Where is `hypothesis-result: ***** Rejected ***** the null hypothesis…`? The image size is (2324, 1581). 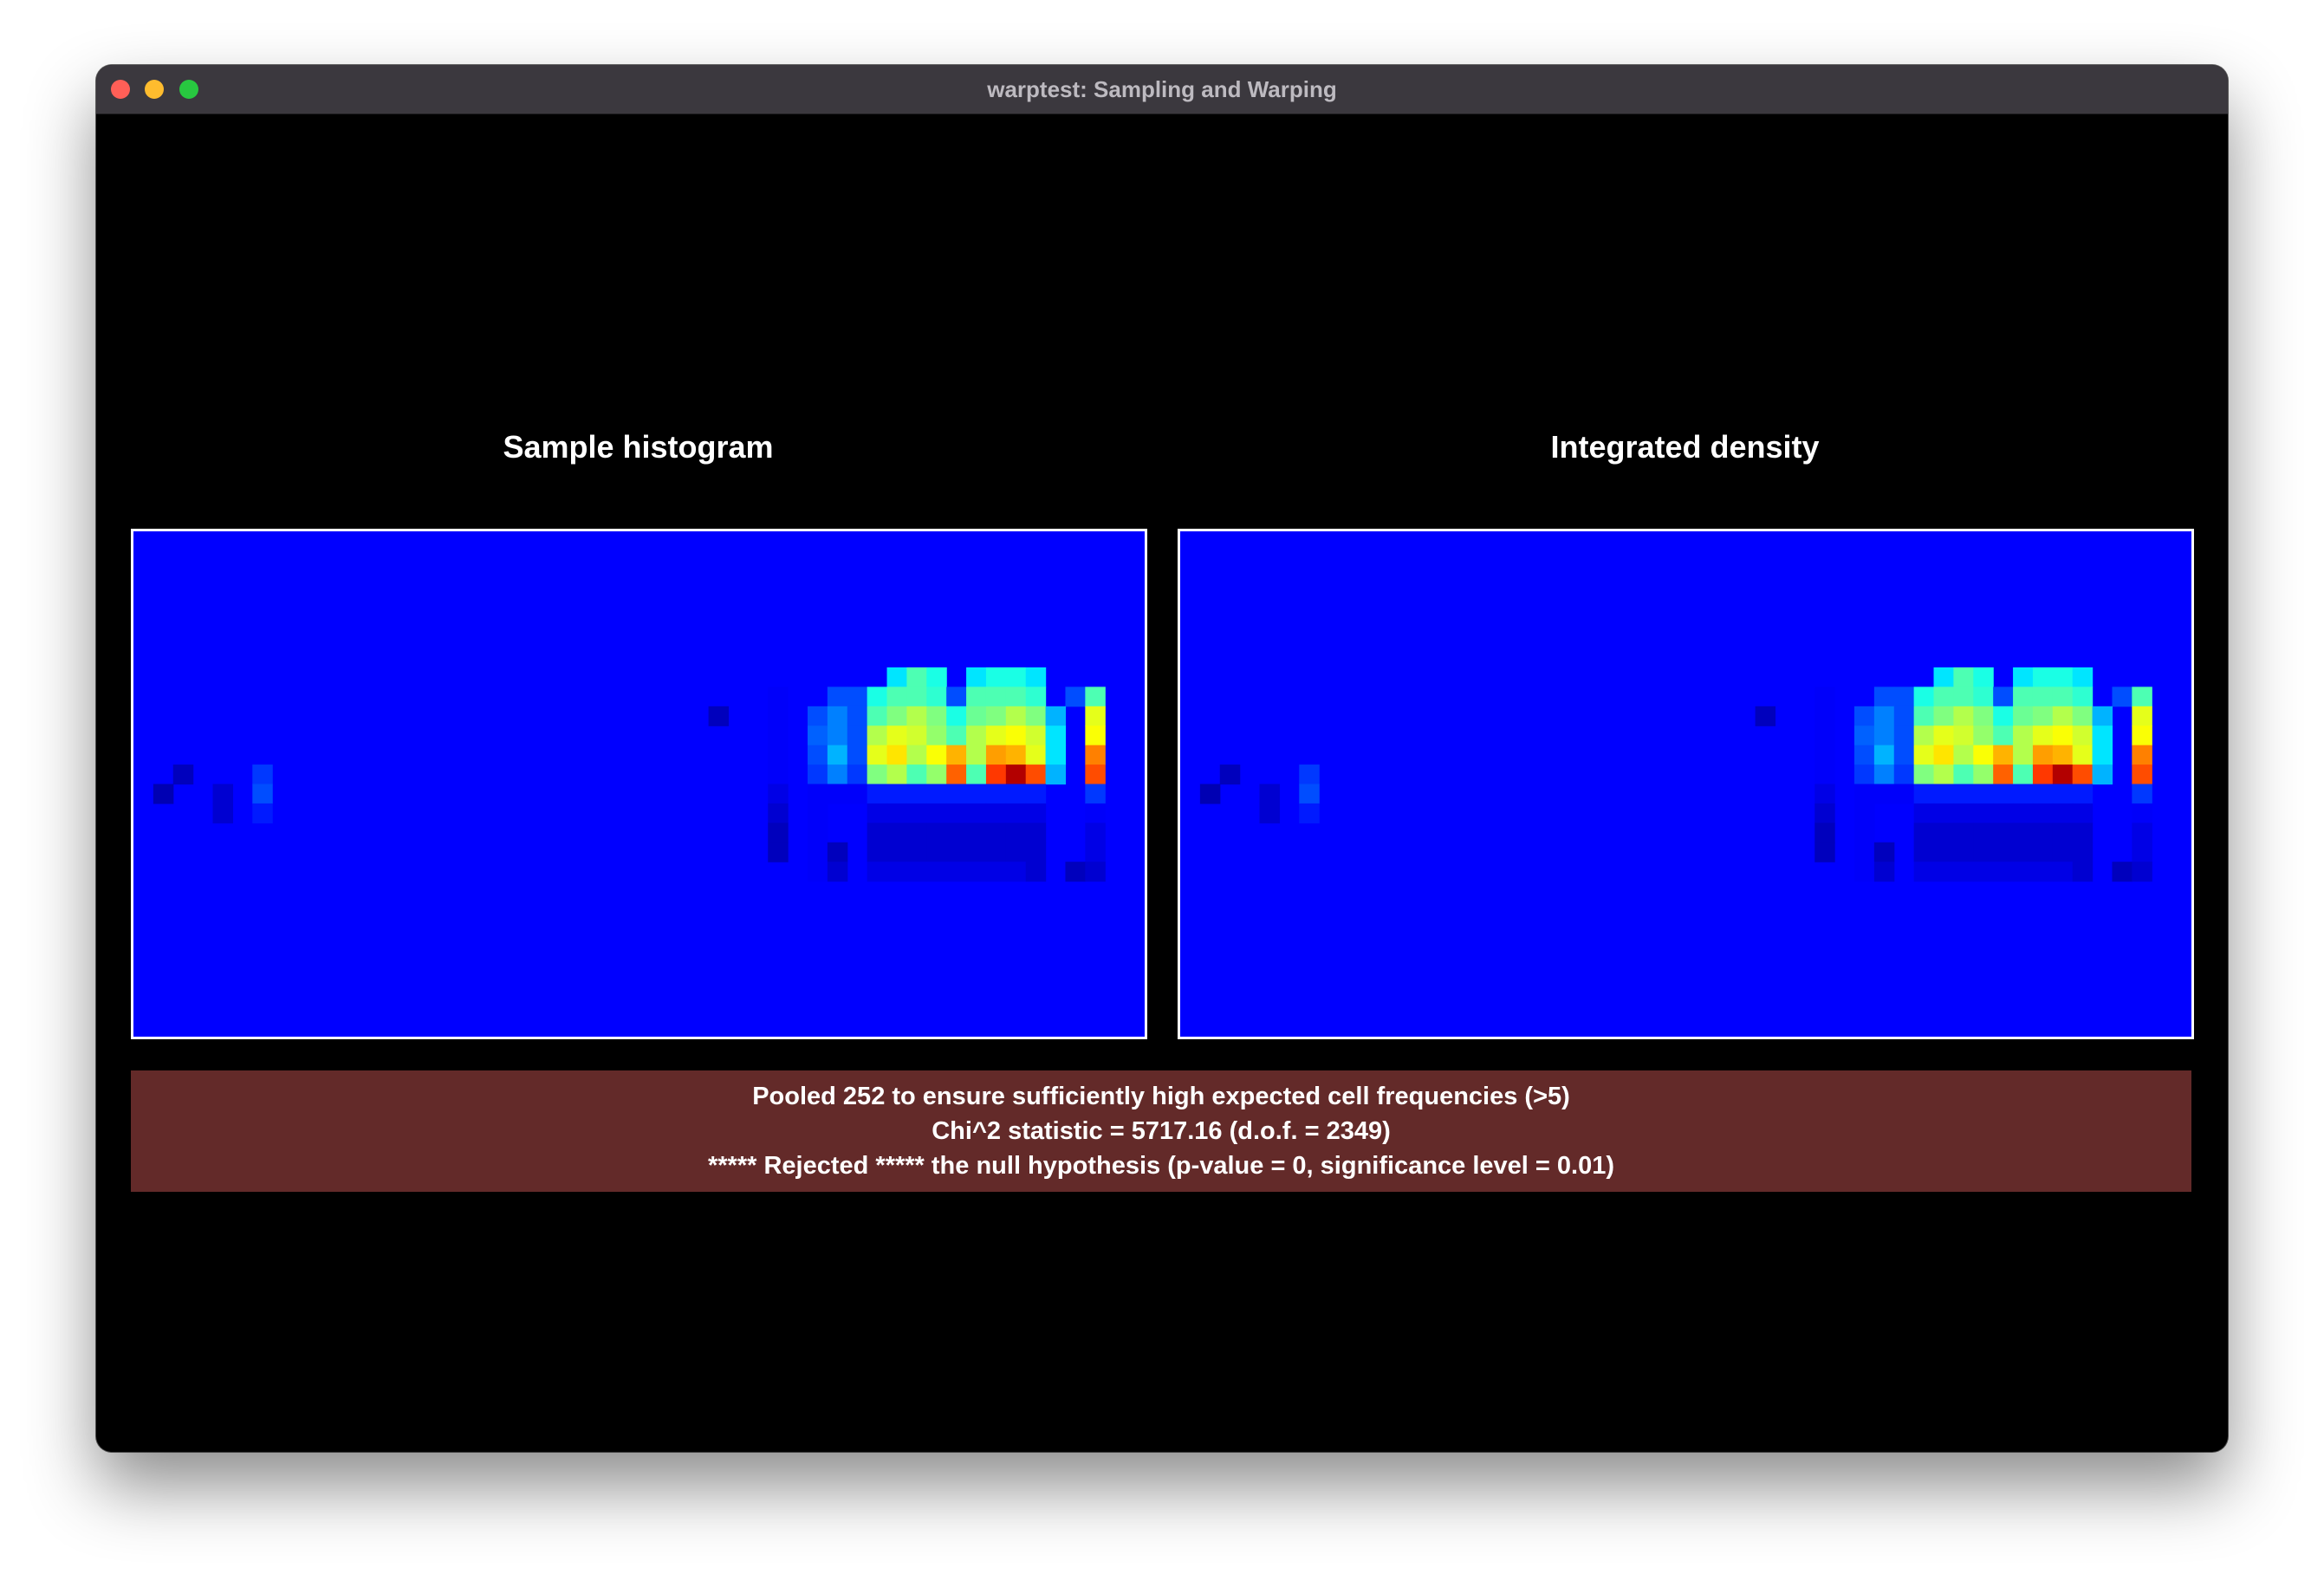 hypothesis-result: ***** Rejected ***** the null hypothesis… is located at coordinates (1160, 1166).